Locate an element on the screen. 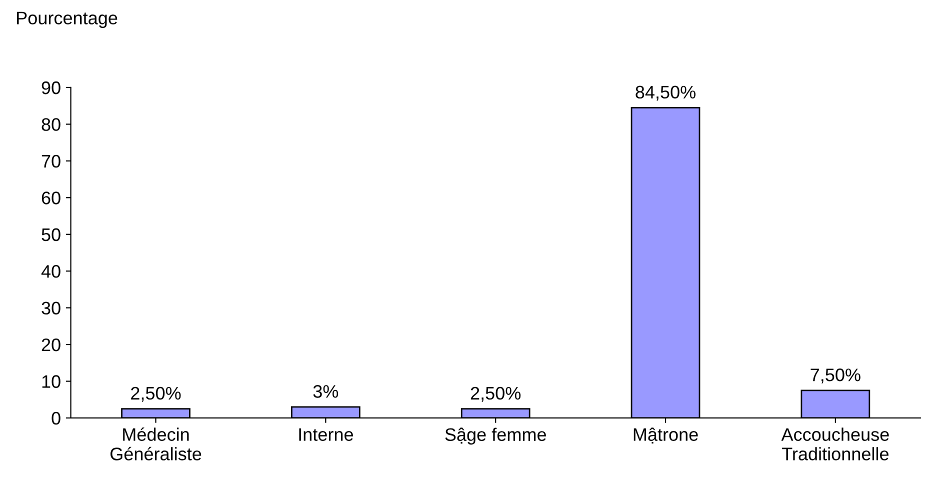 The image size is (944, 486). data-label: 84,50% is located at coordinates (666, 93).